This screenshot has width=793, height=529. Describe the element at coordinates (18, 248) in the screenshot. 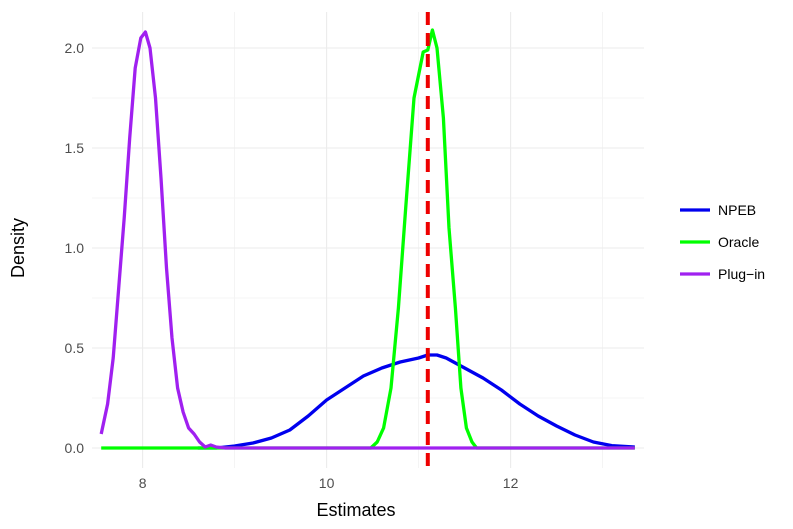

I see `y-axis-title: Density` at that location.